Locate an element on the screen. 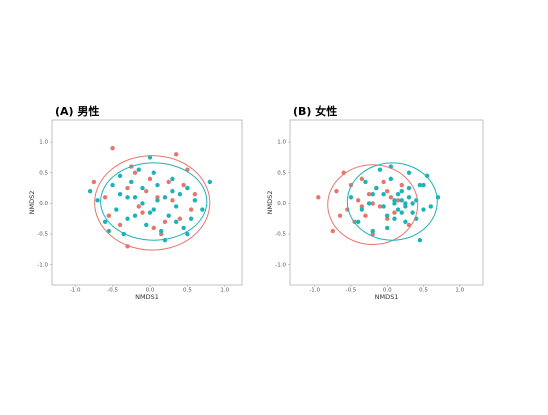 The width and height of the screenshot is (548, 415). panel-title: (B) 女性 is located at coordinates (315, 111).